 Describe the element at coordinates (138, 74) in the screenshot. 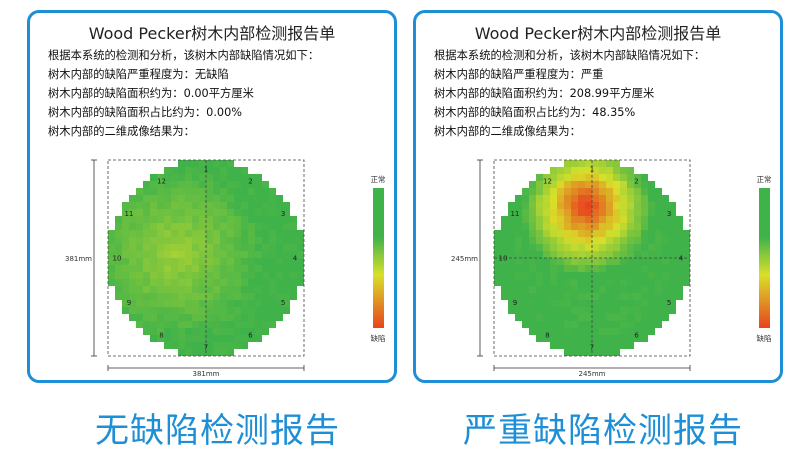

I see `defect-severity: 树木内部的缺陷严重程度为：无缺陷` at that location.